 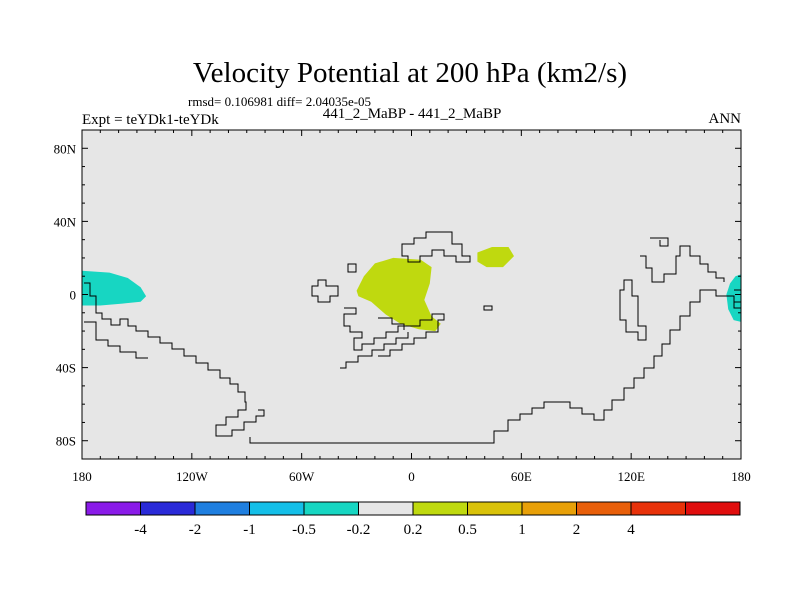 I want to click on x-tick-label: 60E, so click(x=521, y=476).